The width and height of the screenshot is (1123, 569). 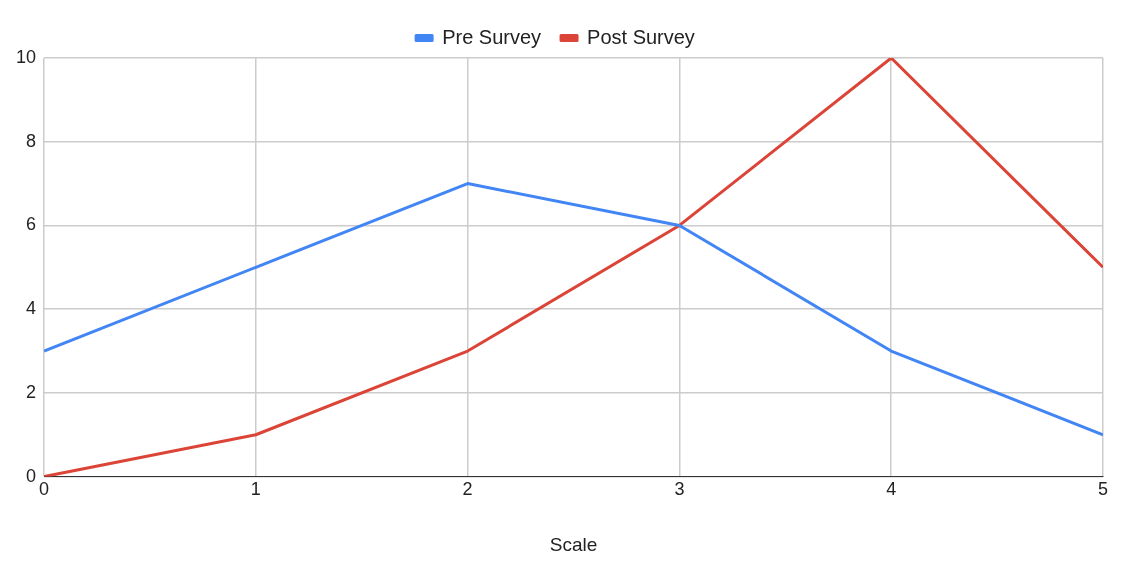 I want to click on x-tick-label: 3, so click(x=679, y=489).